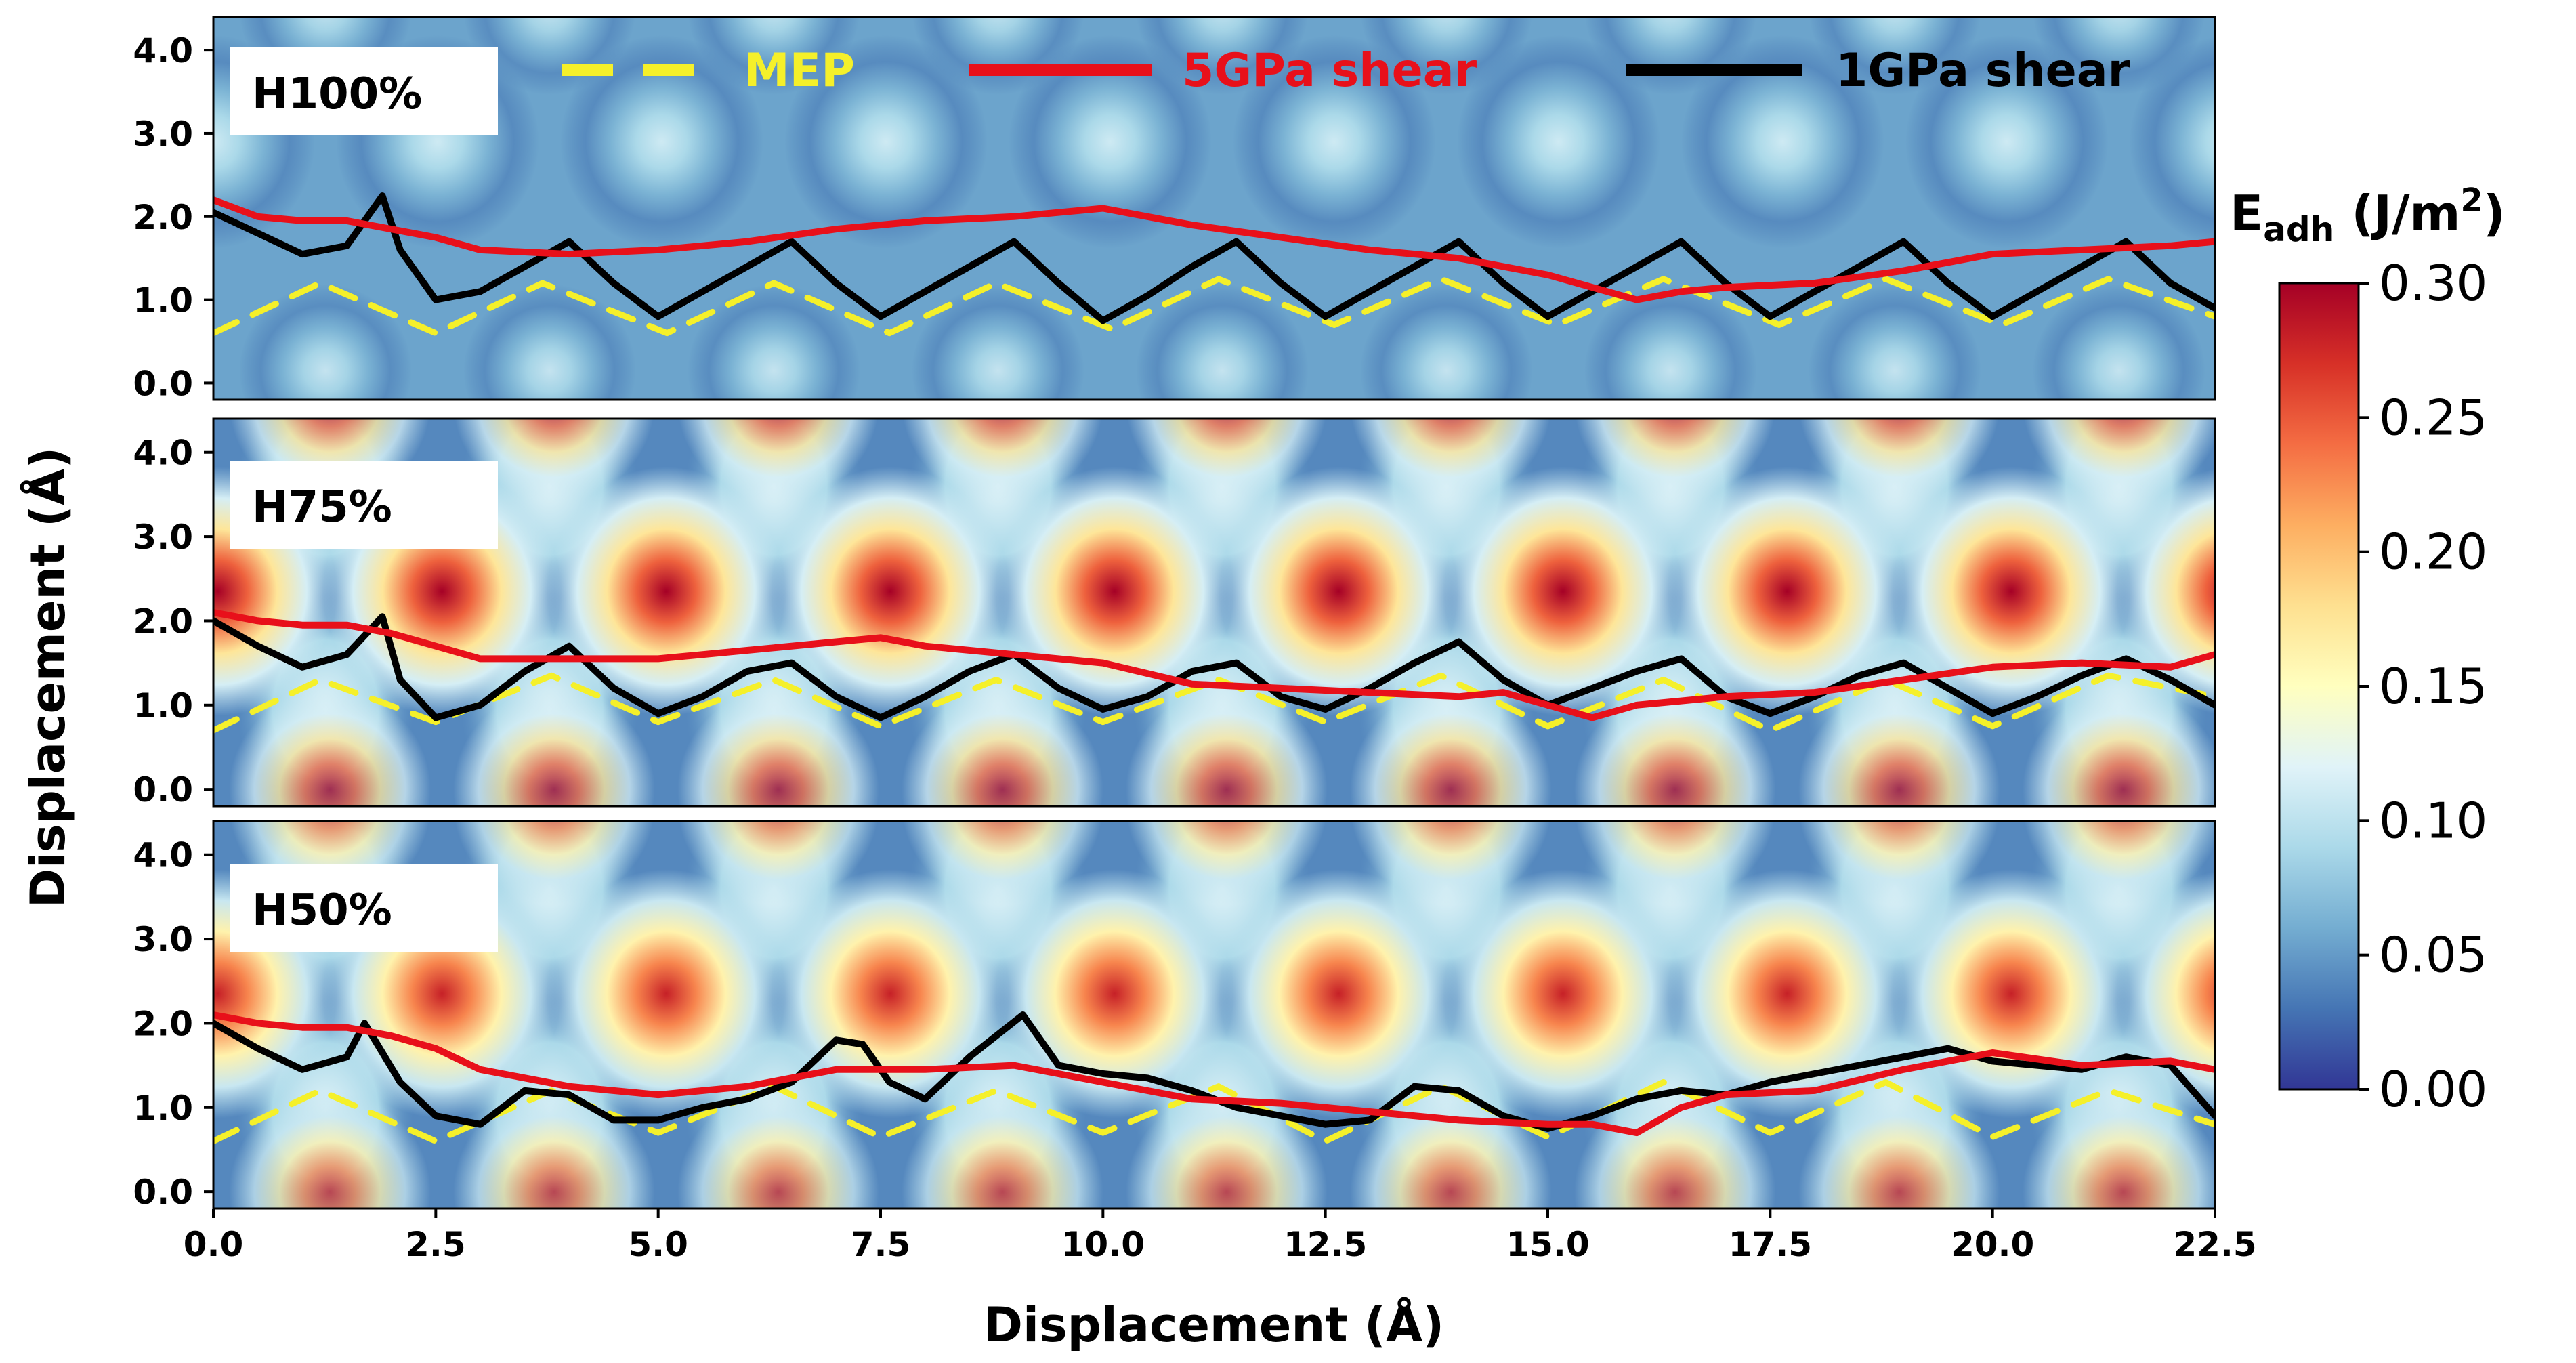 This screenshot has height=1363, width=2576. What do you see at coordinates (1103, 1244) in the screenshot?
I see `x-tick-label: 10.0` at bounding box center [1103, 1244].